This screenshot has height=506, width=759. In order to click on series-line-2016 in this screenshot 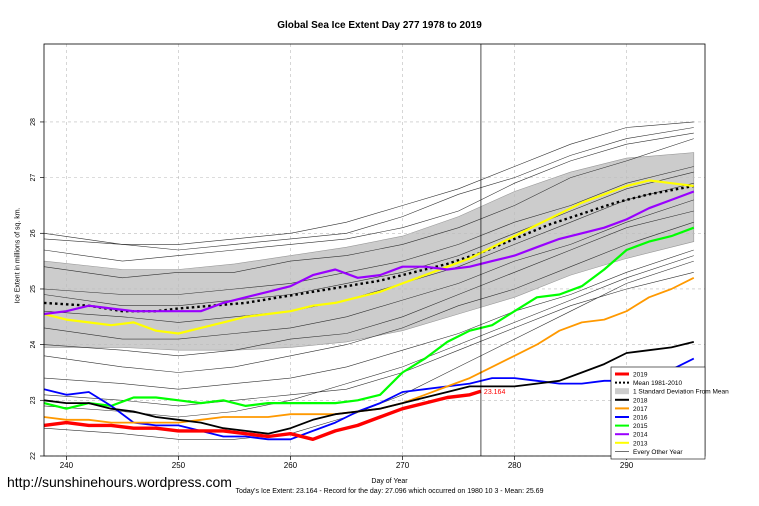, I will do `click(369, 399)`.